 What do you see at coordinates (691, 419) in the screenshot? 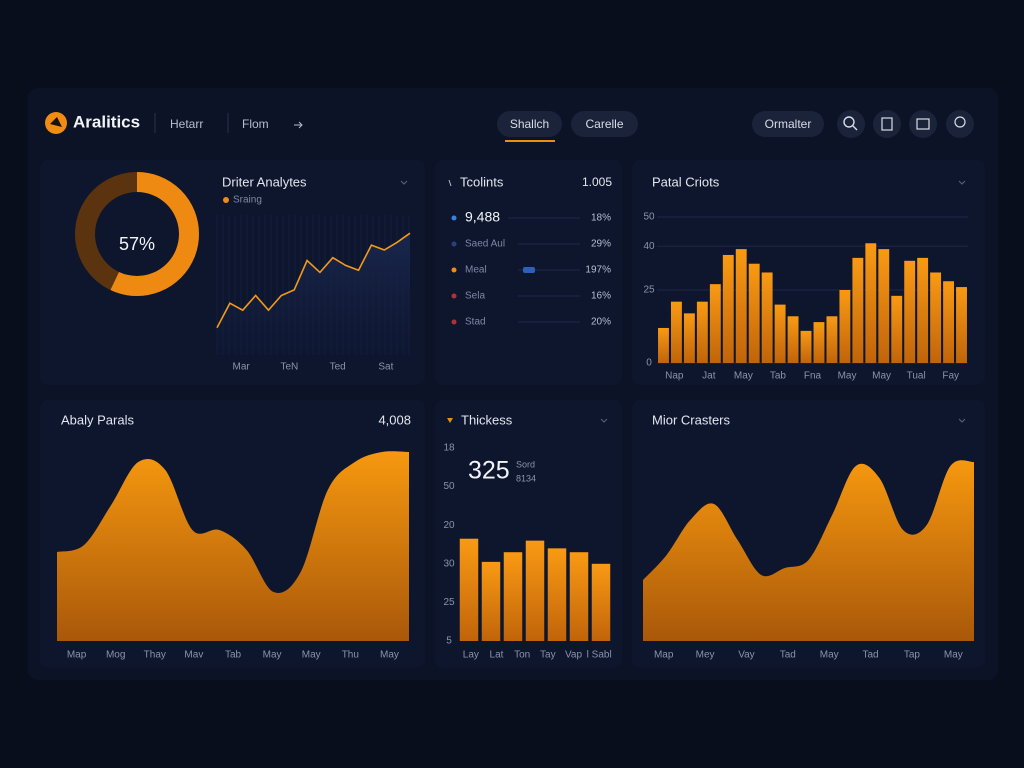
I see `card-title: Mior Crasters` at bounding box center [691, 419].